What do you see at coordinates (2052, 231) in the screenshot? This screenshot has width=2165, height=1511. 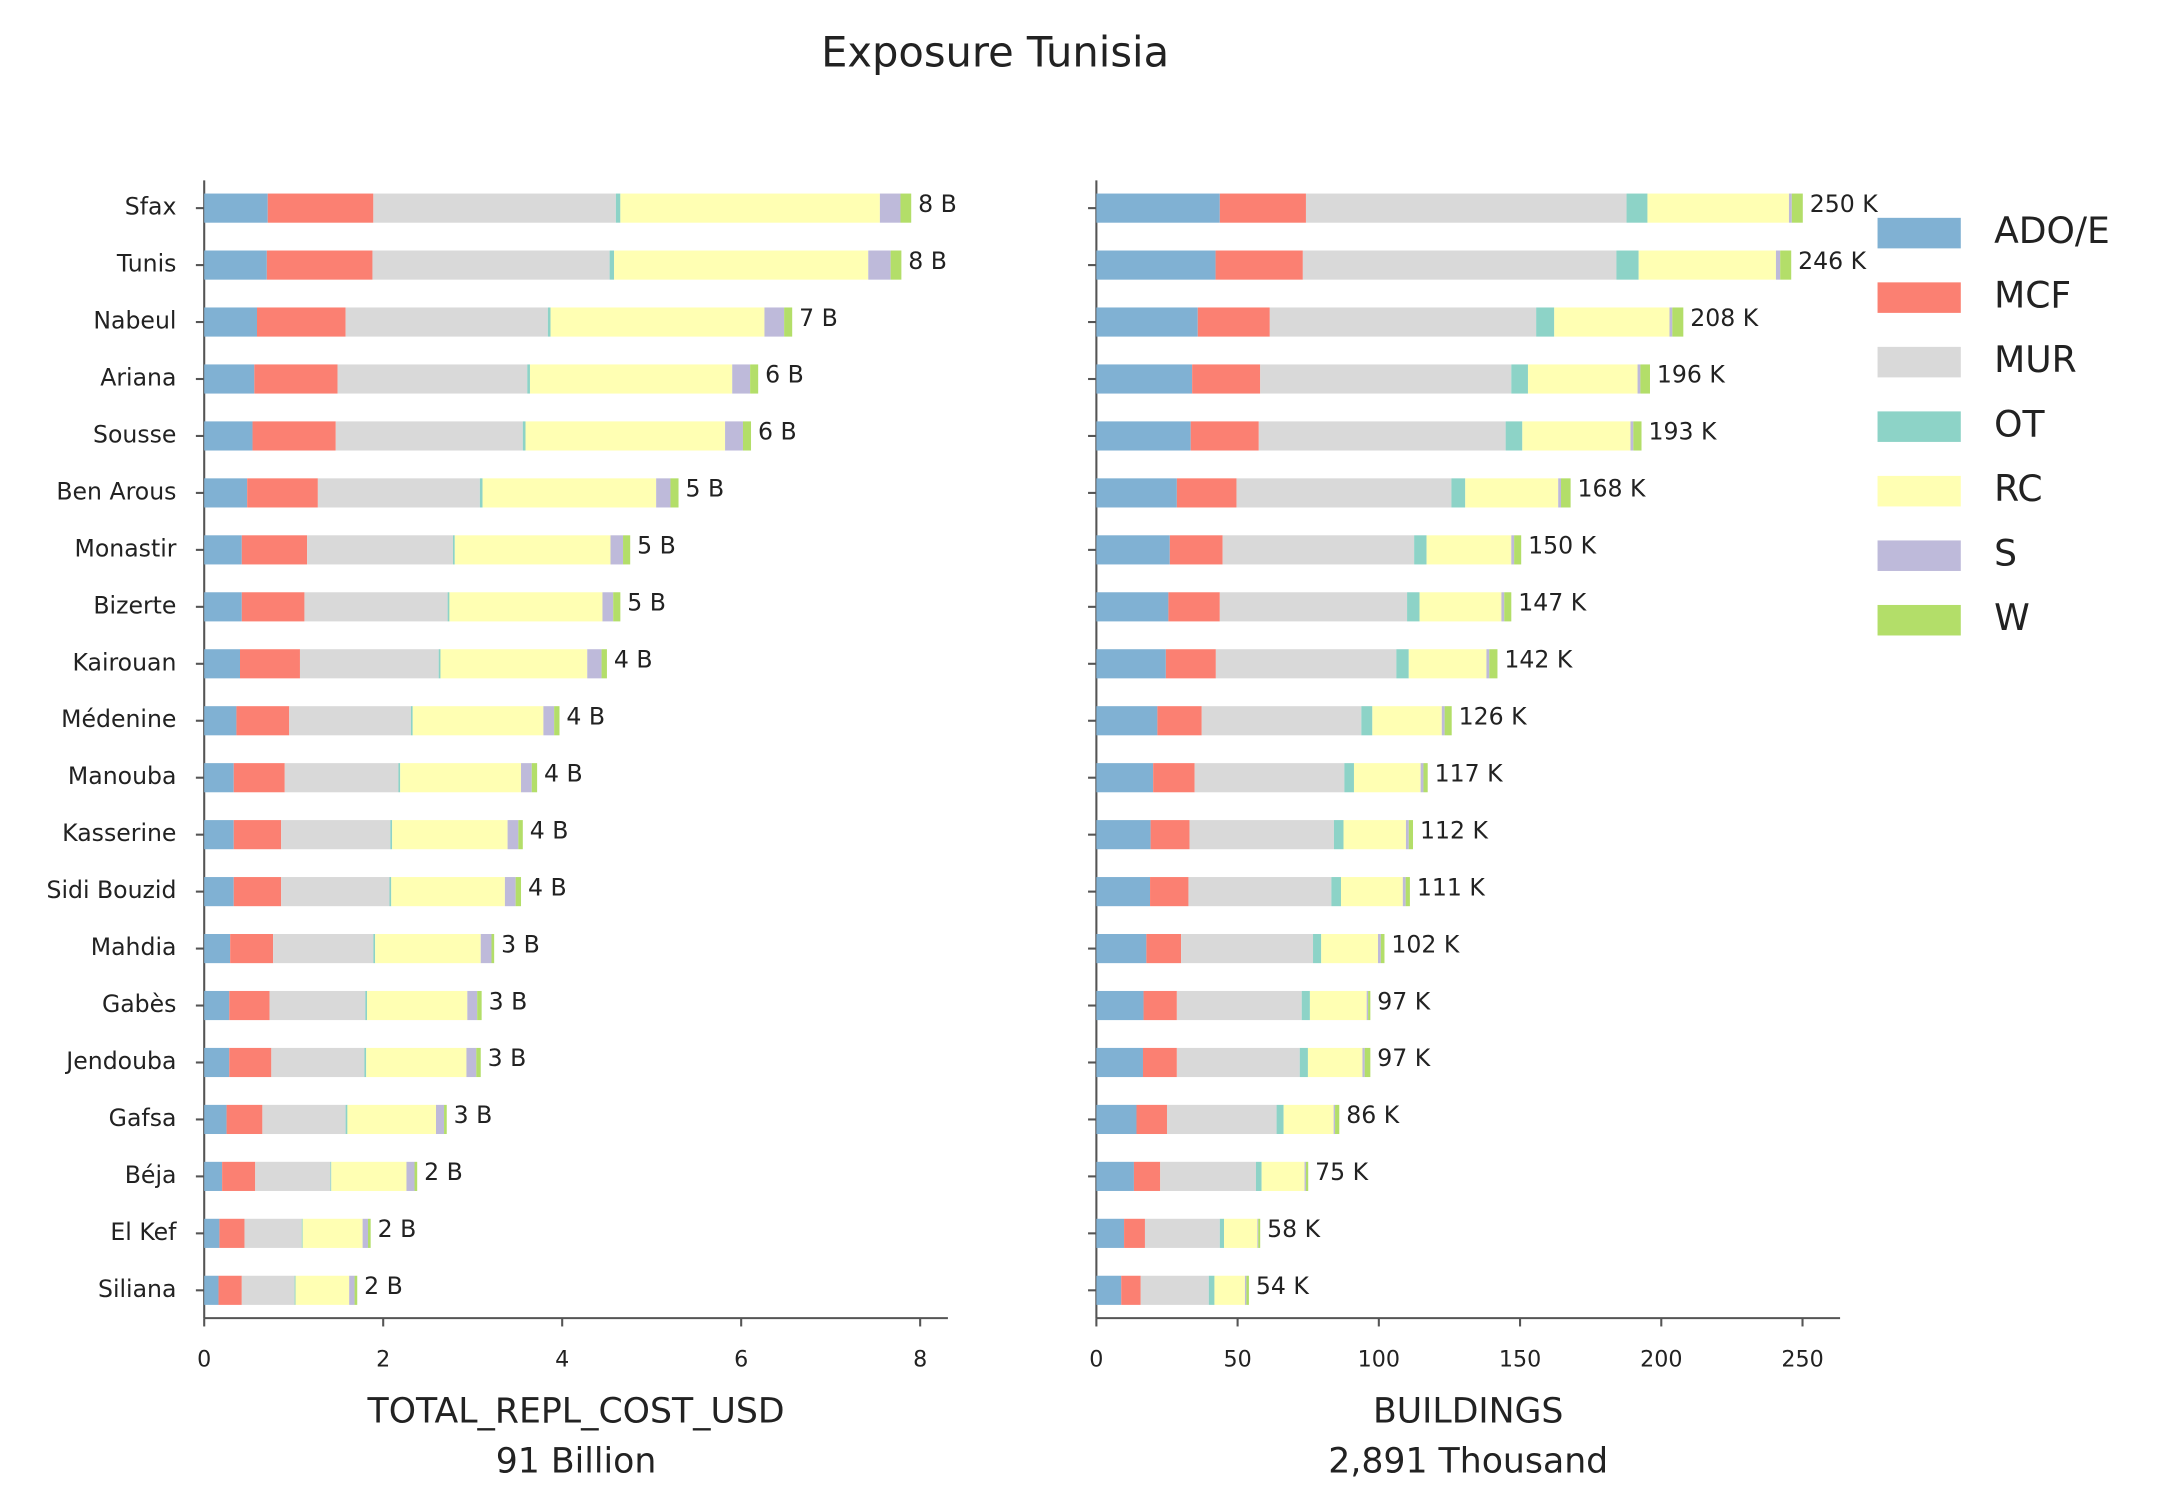 I see `legend-label: ADO/E` at bounding box center [2052, 231].